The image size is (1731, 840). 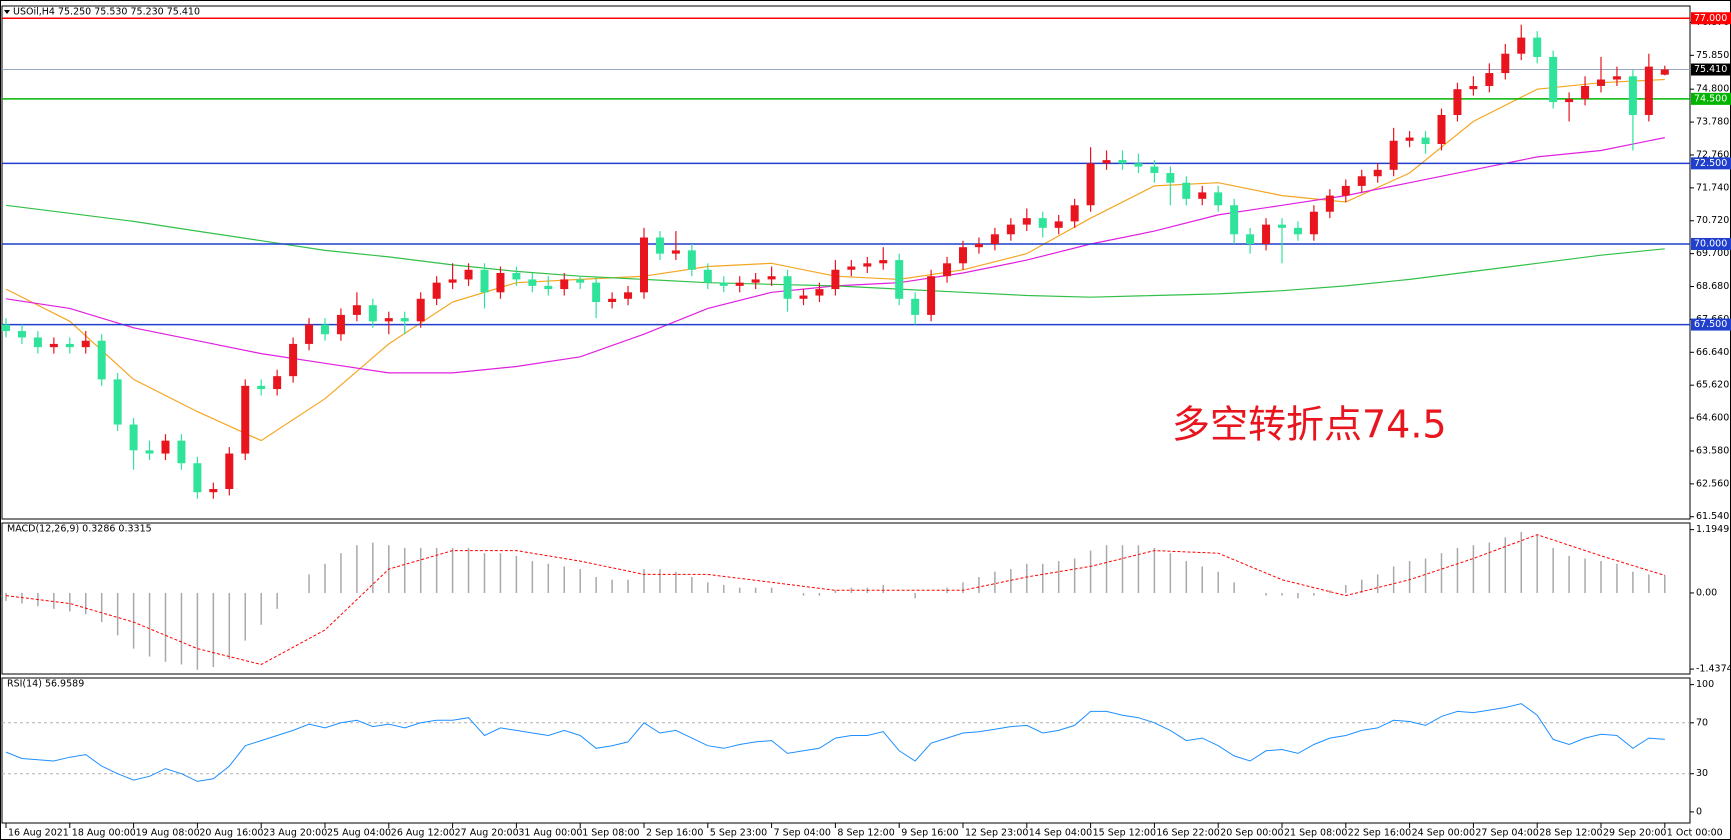 I want to click on y-tick-label: 1.1949, so click(x=1712, y=529).